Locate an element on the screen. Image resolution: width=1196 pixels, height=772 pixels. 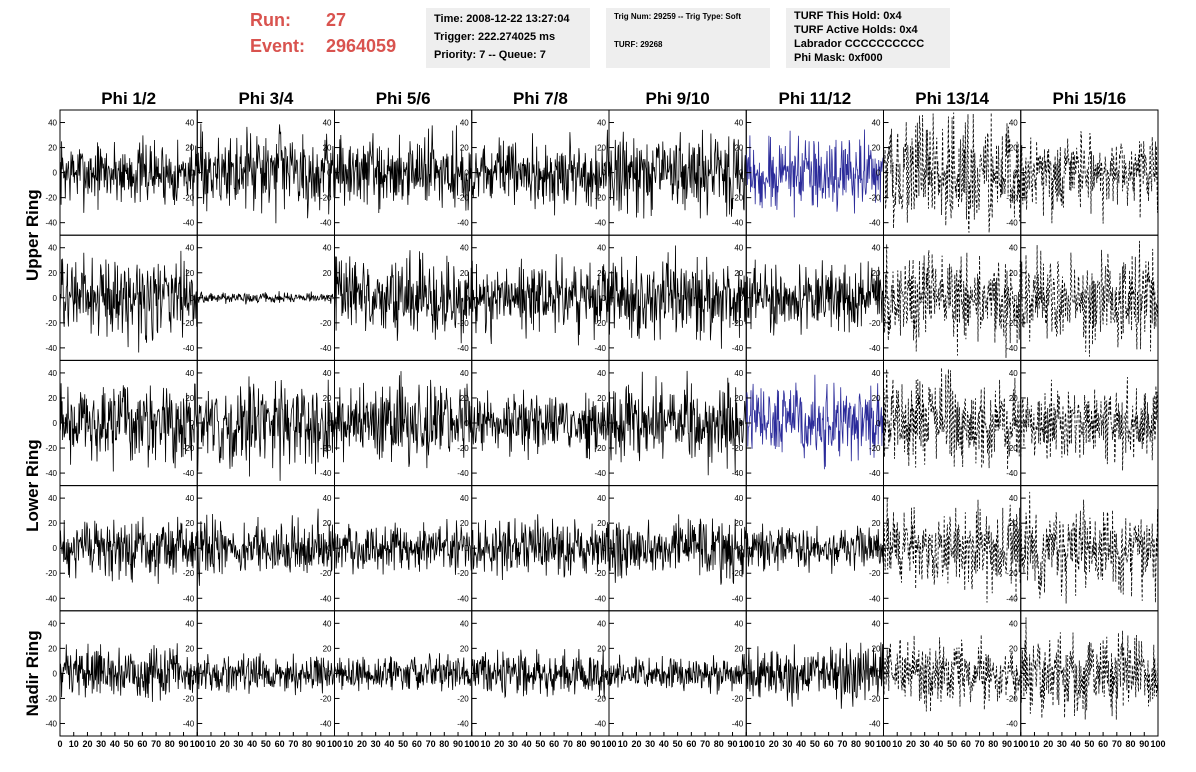
run-value: 27 is located at coordinates (336, 20).